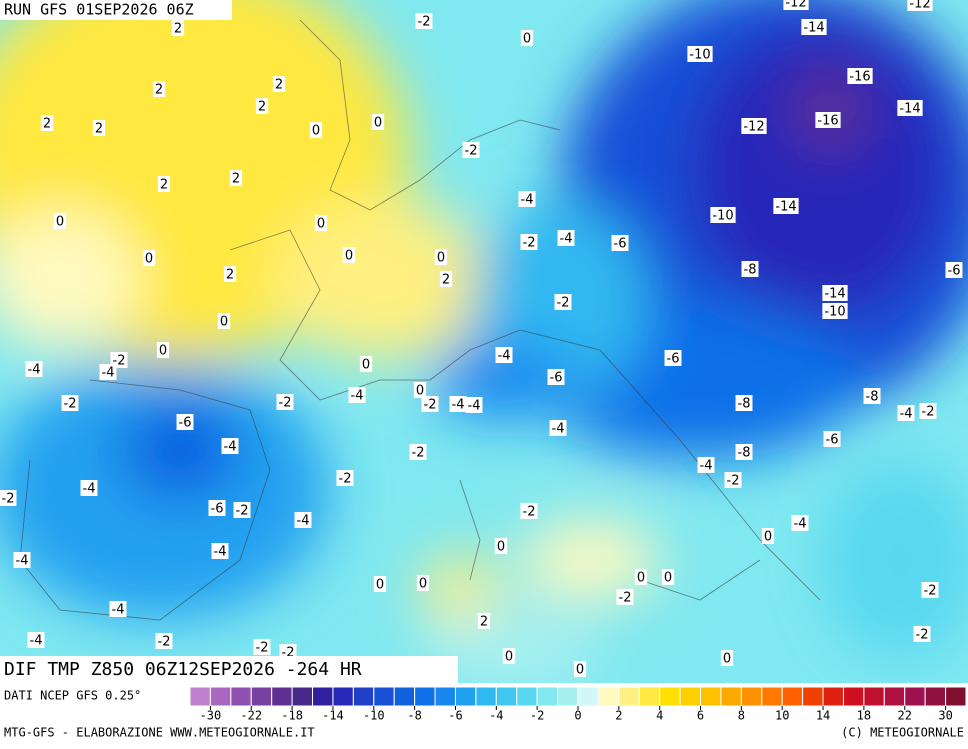 Image resolution: width=968 pixels, height=749 pixels. Describe the element at coordinates (864, 716) in the screenshot. I see `colorbar-tick-label: 18` at that location.